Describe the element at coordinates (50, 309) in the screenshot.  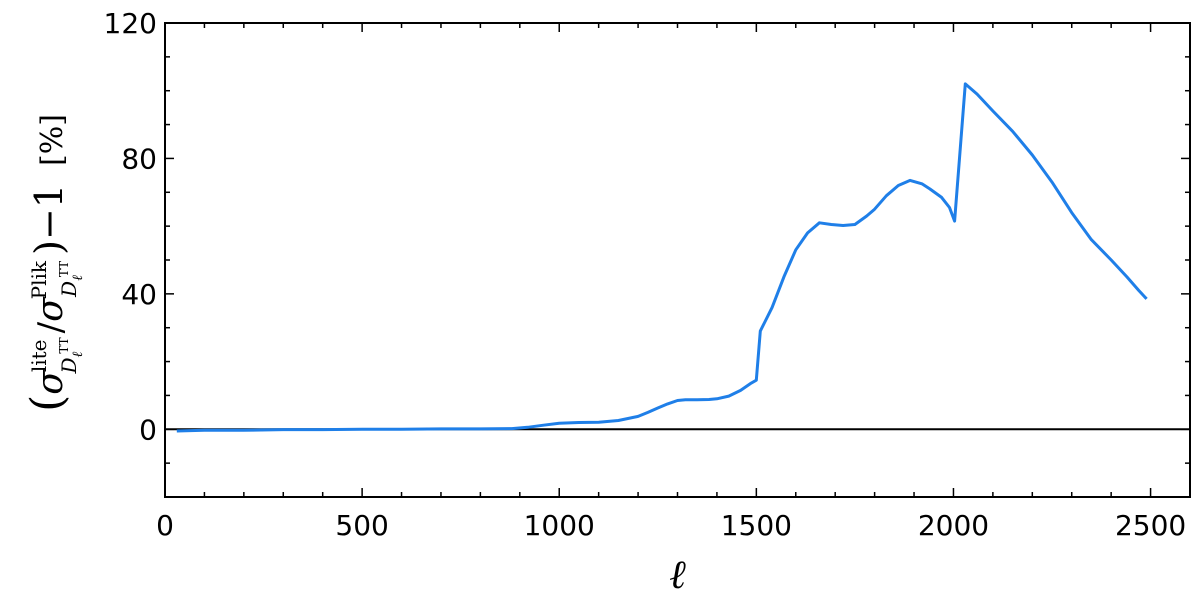
I see `ylabel-sigma-den: σ` at that location.